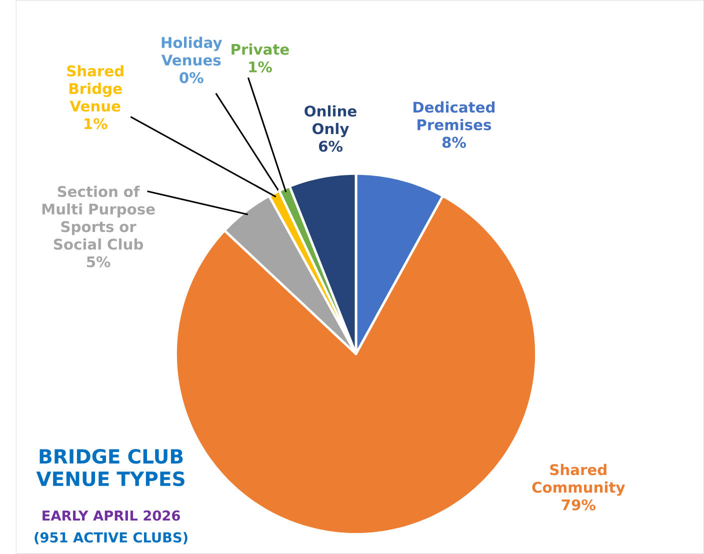  Describe the element at coordinates (98, 218) in the screenshot. I see `slice-label: Section of Multi Purpose Sports or Social Club` at that location.